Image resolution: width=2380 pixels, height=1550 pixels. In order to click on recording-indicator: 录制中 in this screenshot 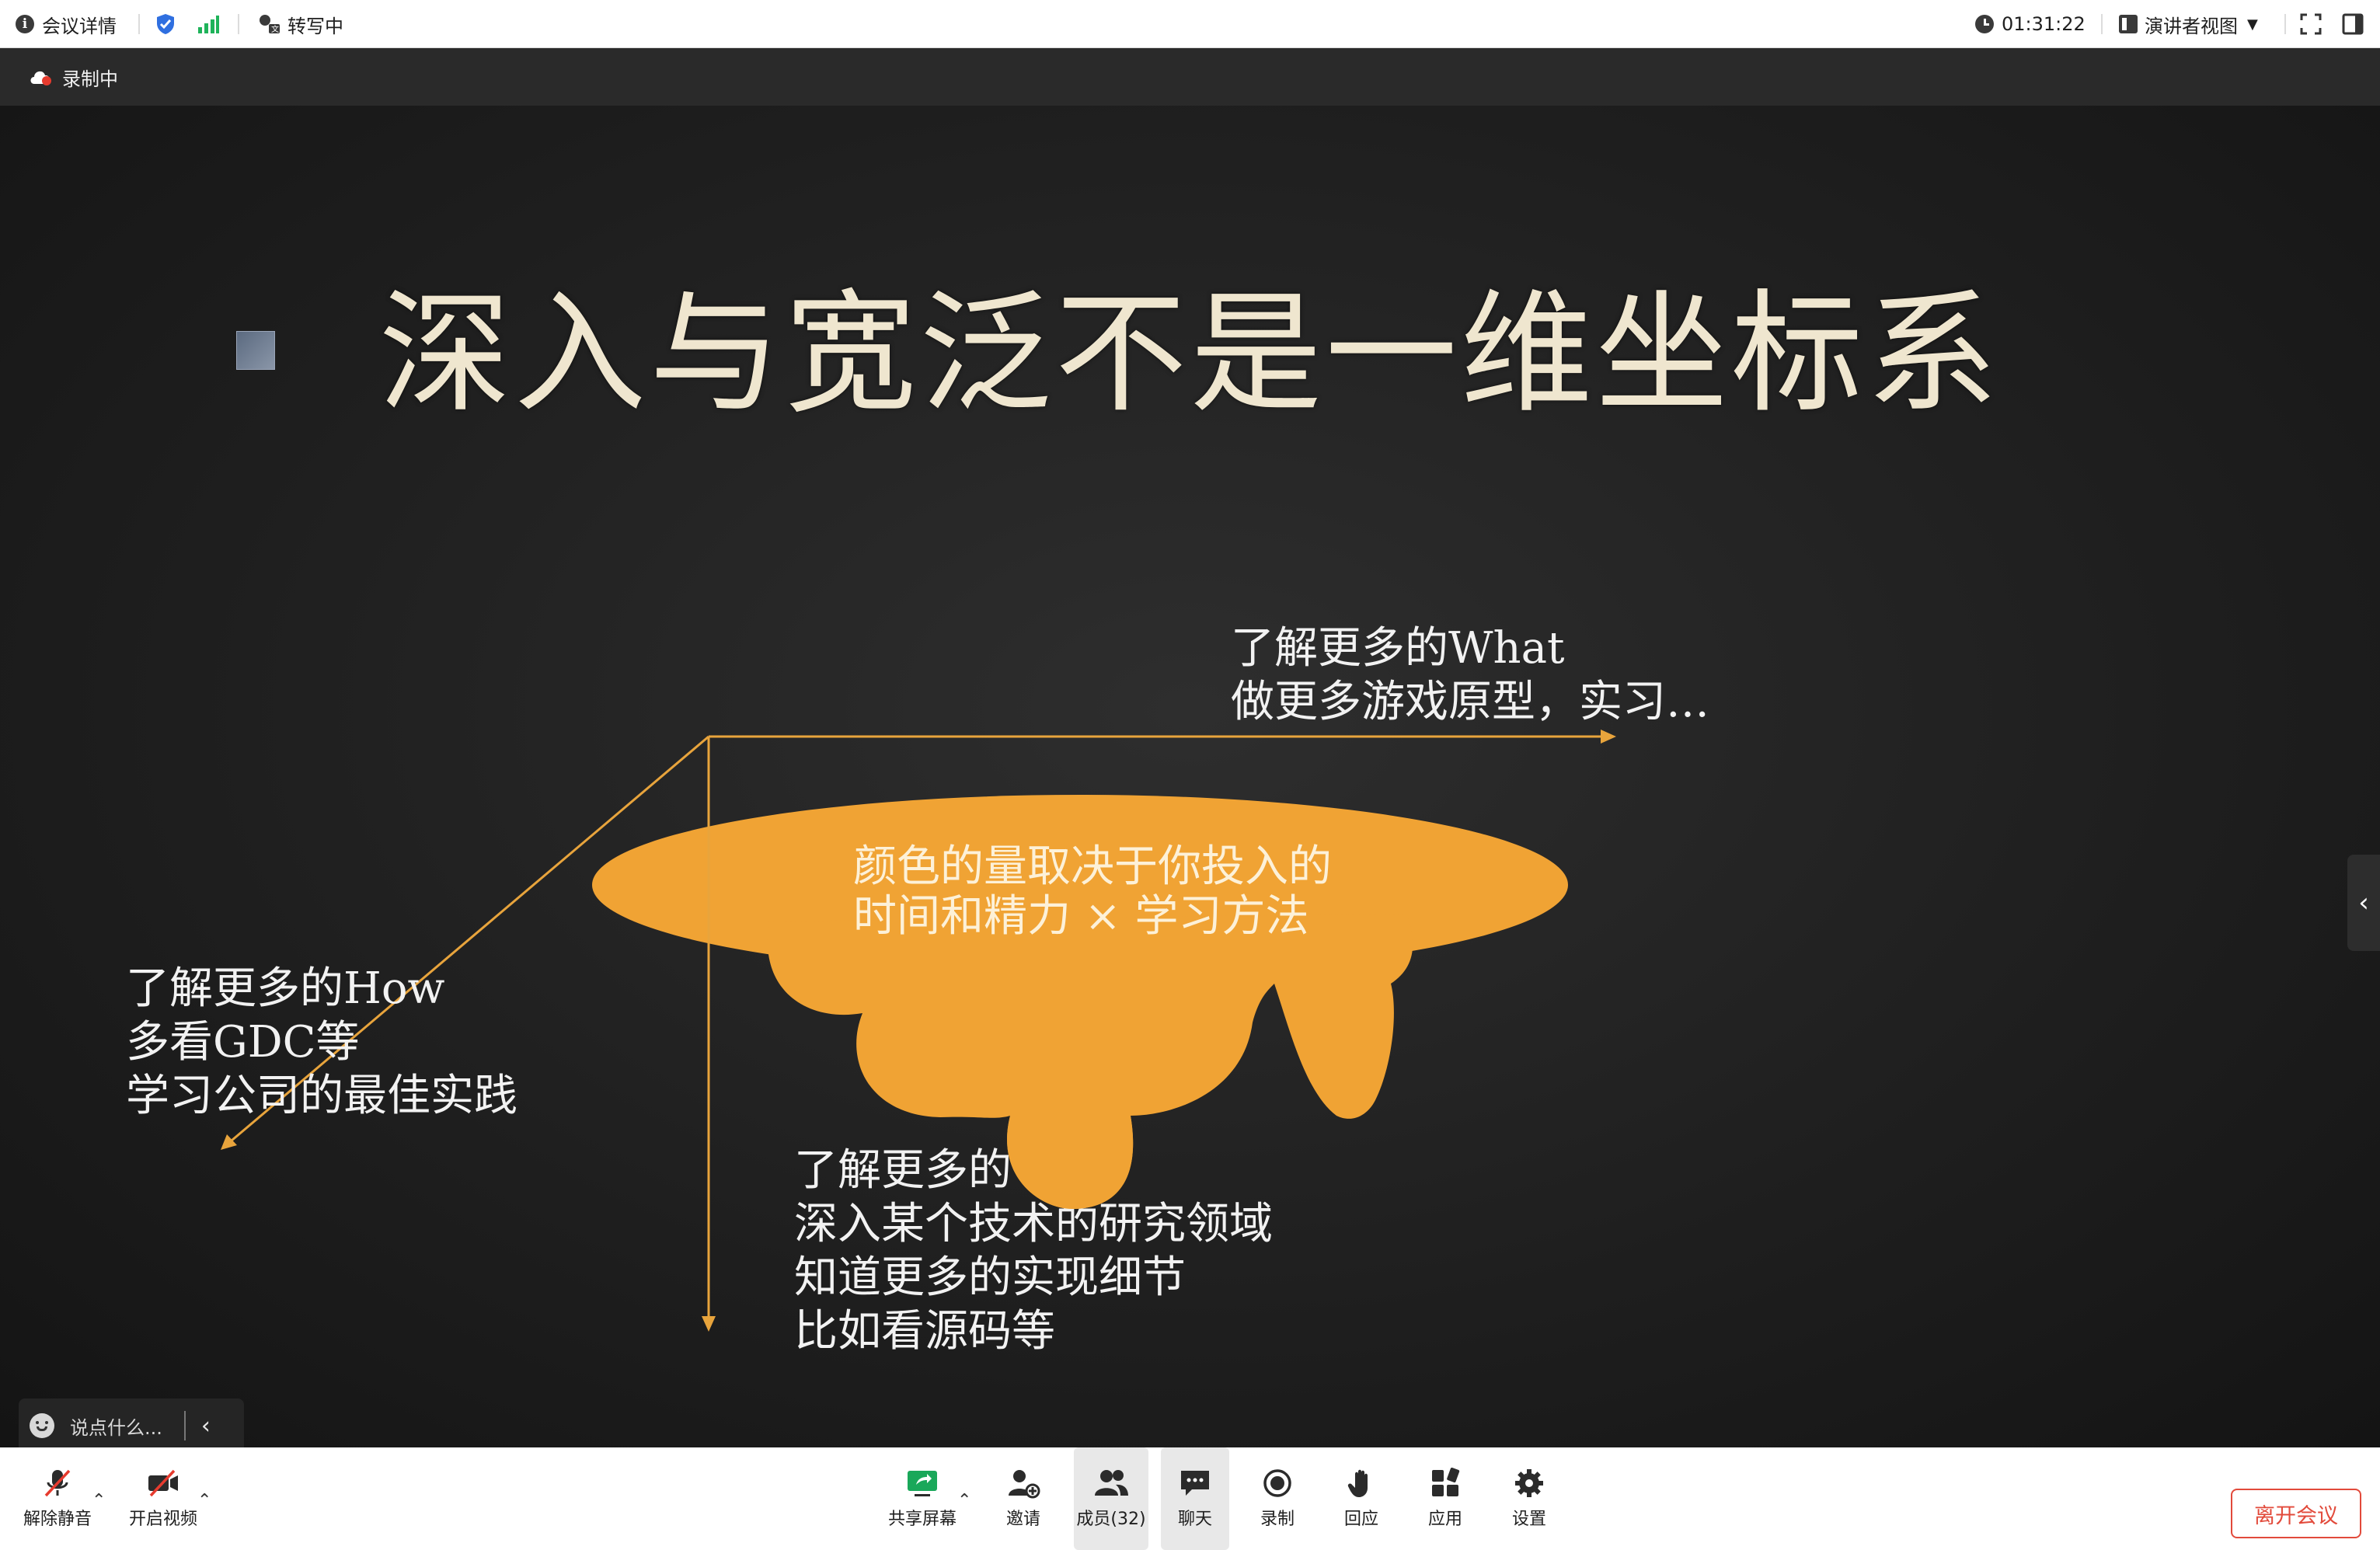, I will do `click(73, 77)`.